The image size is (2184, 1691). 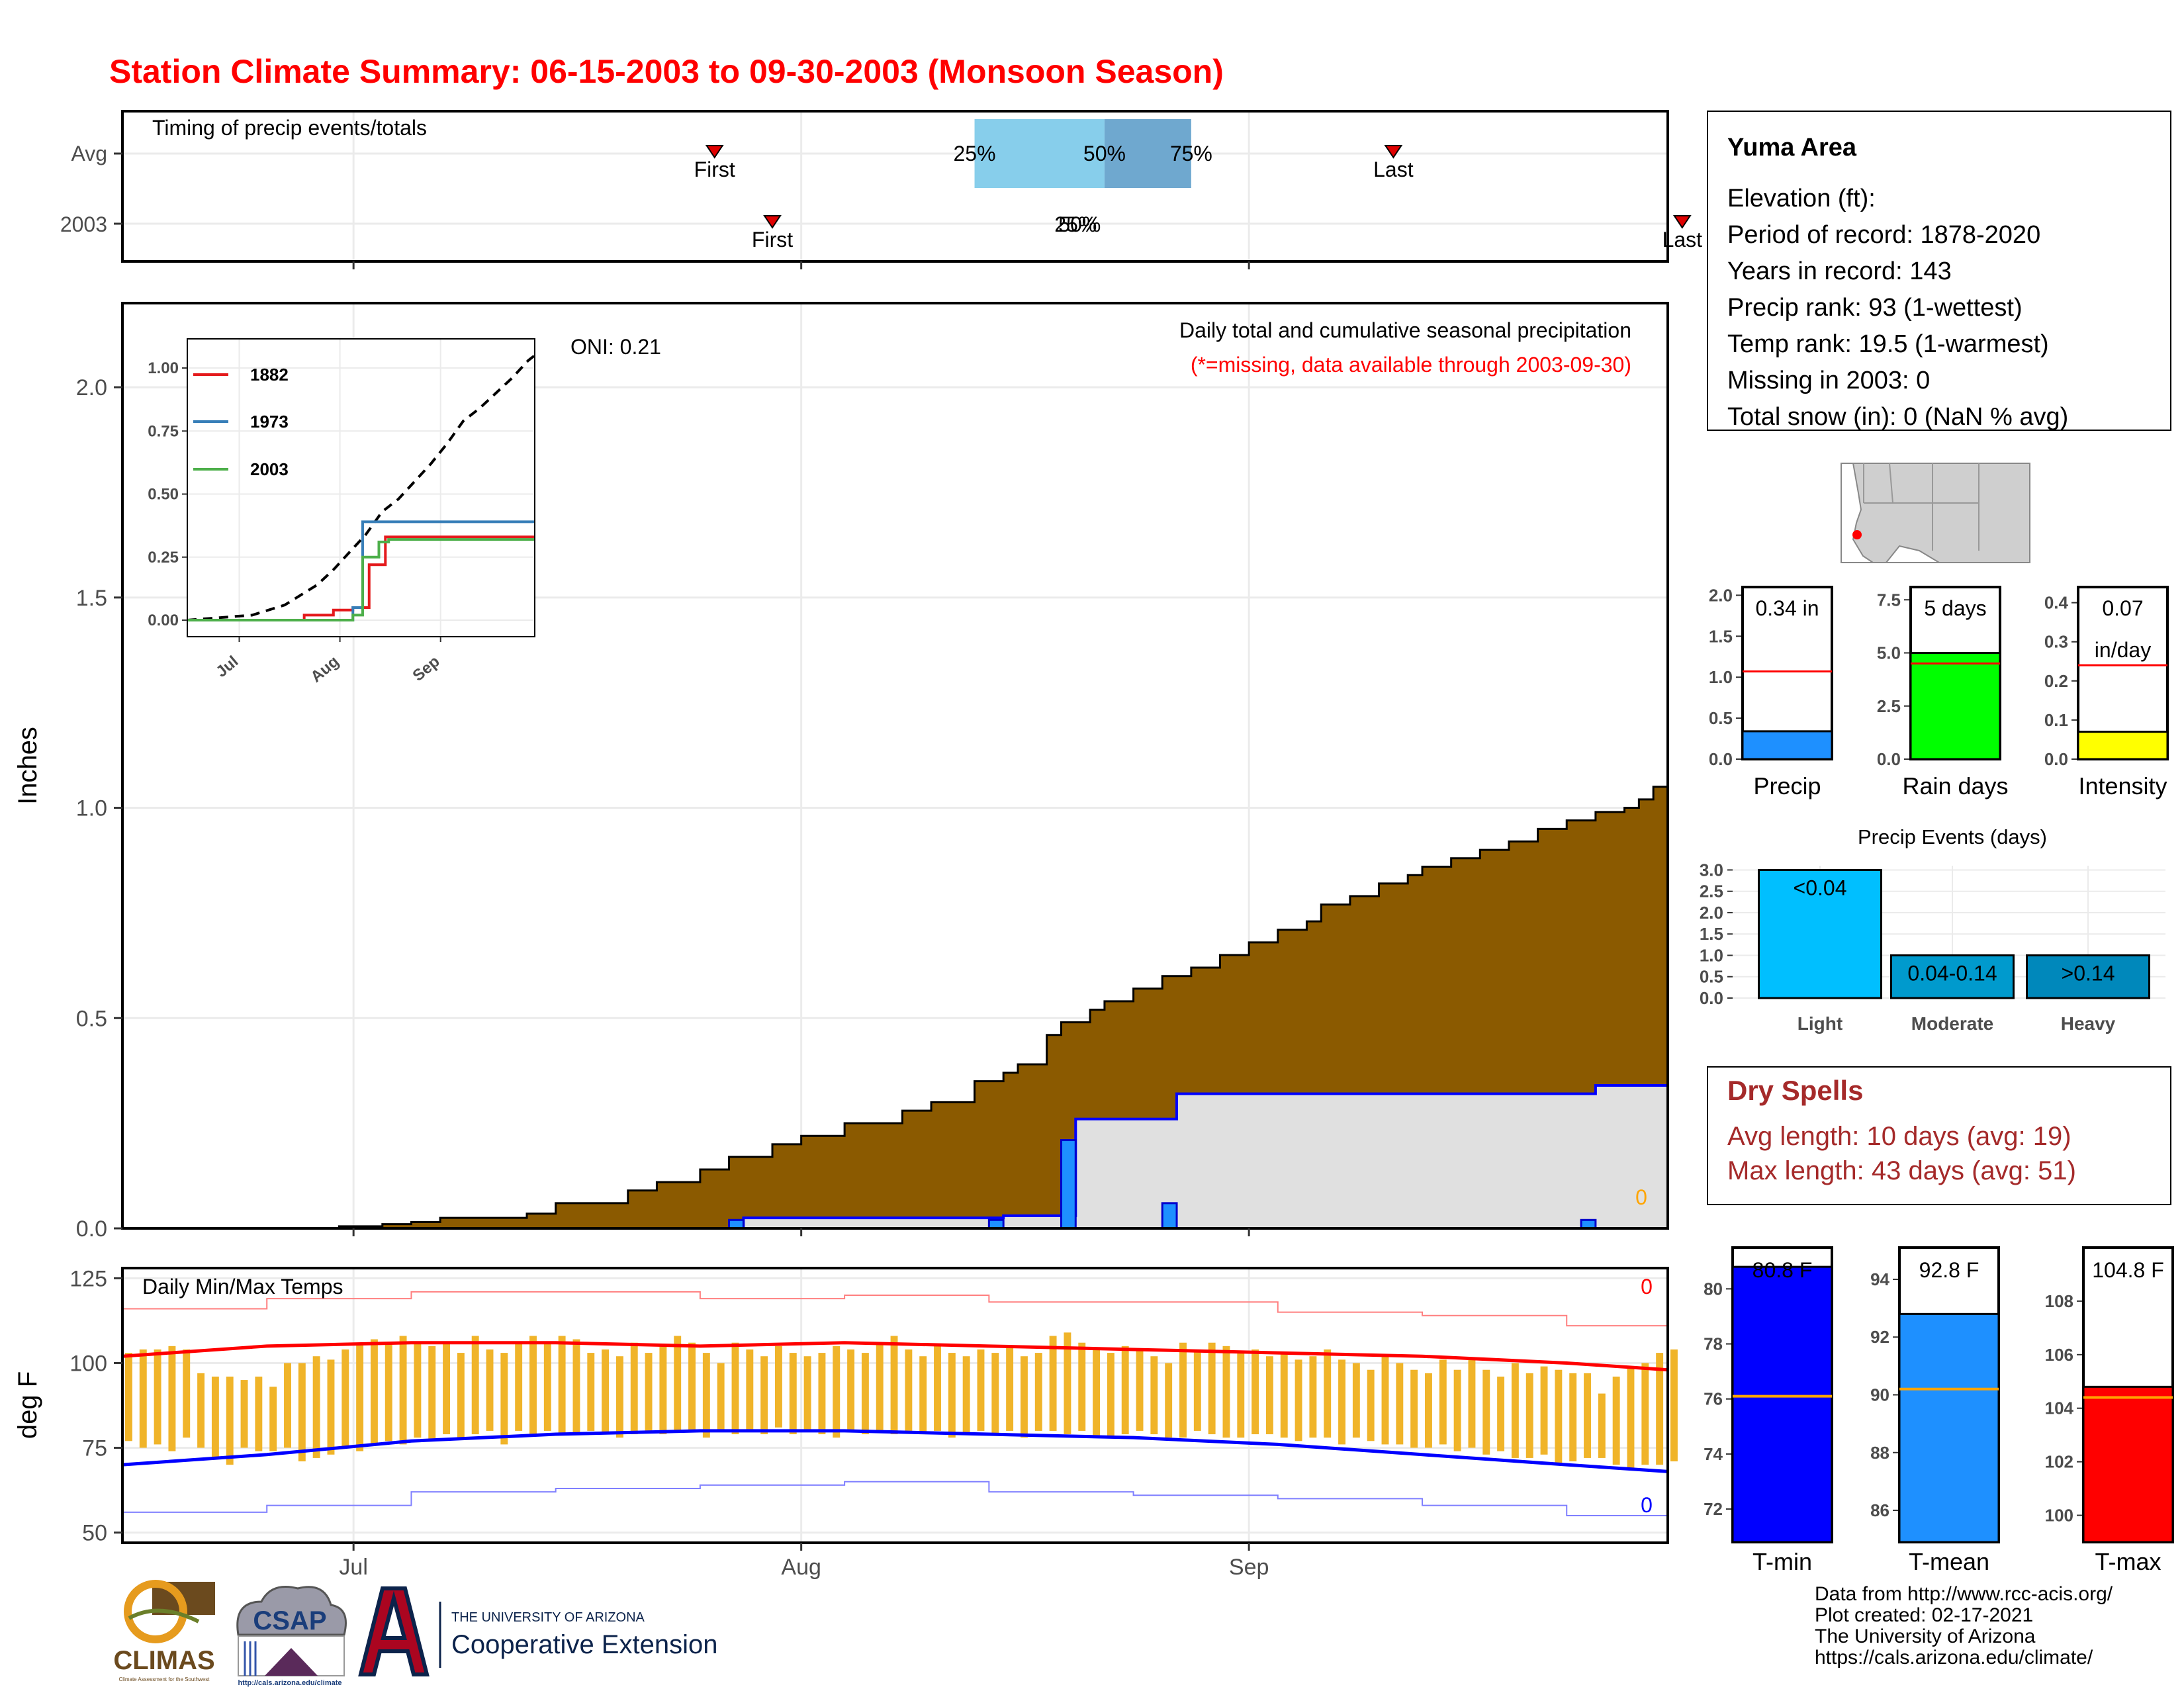 What do you see at coordinates (1647, 1287) in the screenshot?
I see `temp-missing-max: 0` at bounding box center [1647, 1287].